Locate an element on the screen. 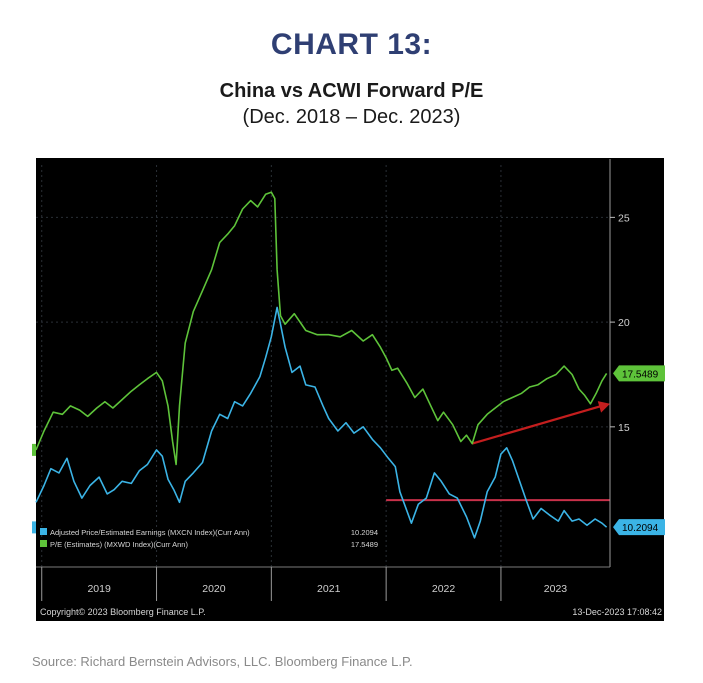 This screenshot has width=703, height=683. x-tick-label: 2022 is located at coordinates (444, 589).